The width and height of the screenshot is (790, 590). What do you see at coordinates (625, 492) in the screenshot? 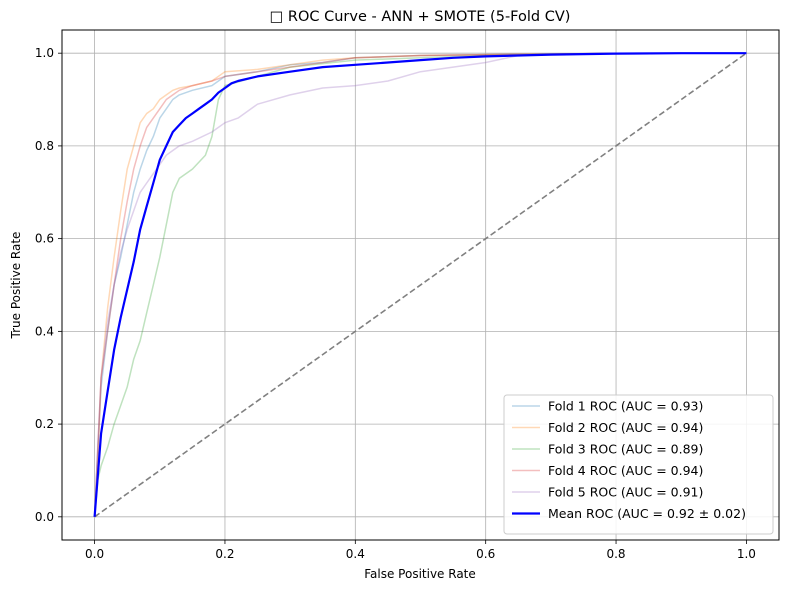
I see `legend-entry-label: Fold 5 ROC (AUC = 0.91)` at bounding box center [625, 492].